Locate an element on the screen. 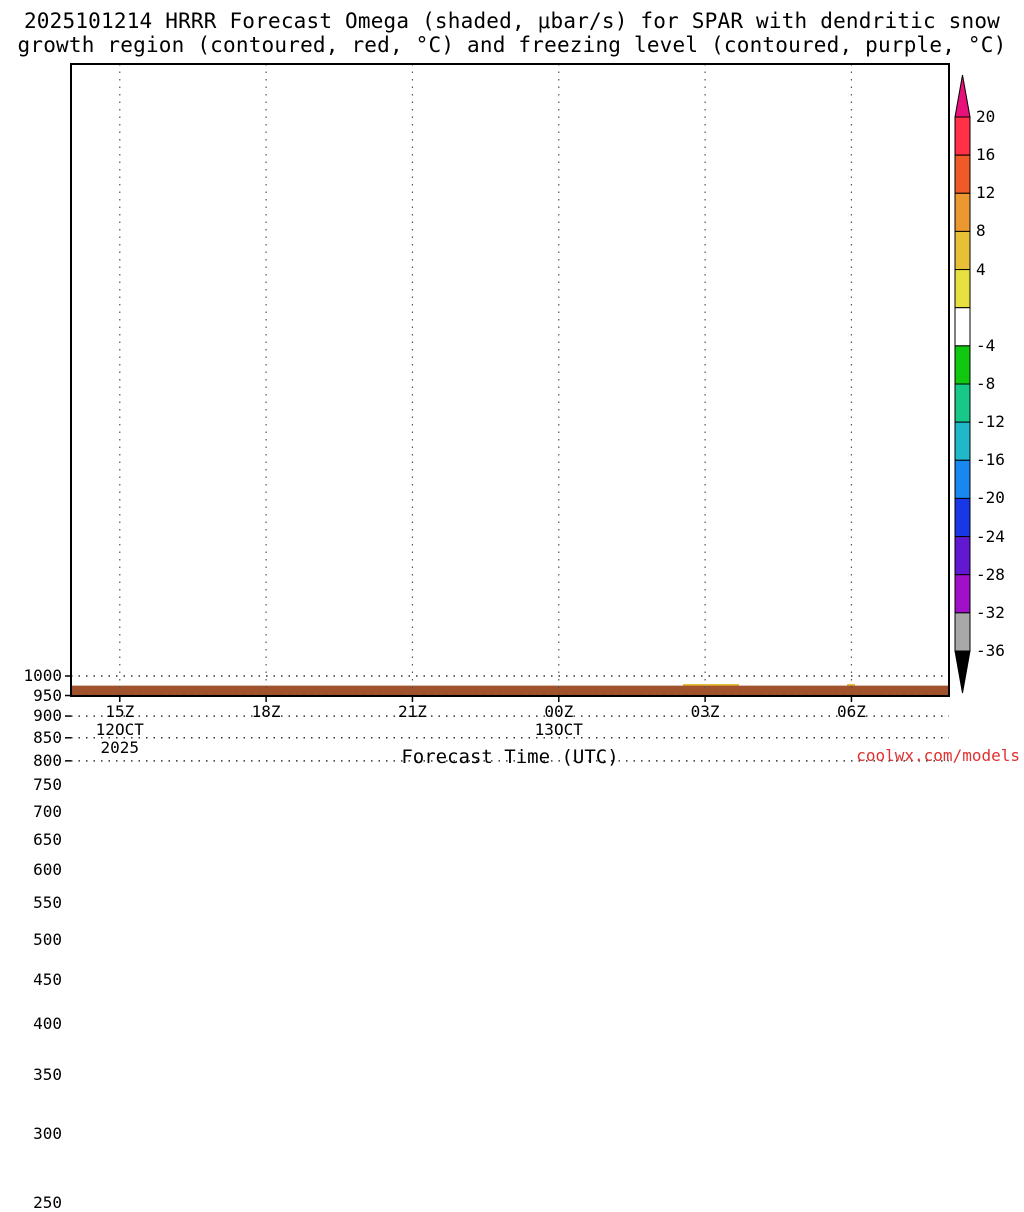  y-tick-label: 850 is located at coordinates (47, 737).